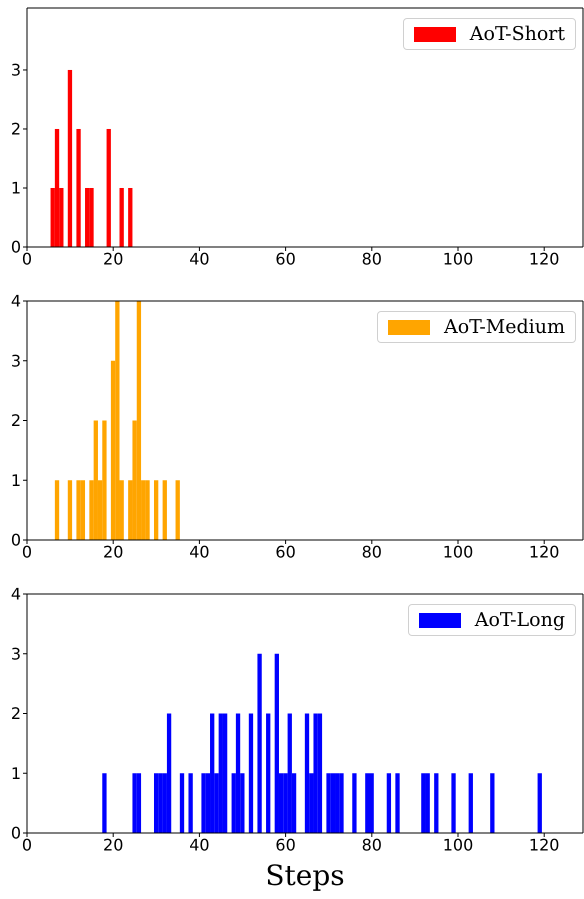 This screenshot has height=899, width=584. Describe the element at coordinates (305, 875) in the screenshot. I see `x-axis-title: Steps` at that location.